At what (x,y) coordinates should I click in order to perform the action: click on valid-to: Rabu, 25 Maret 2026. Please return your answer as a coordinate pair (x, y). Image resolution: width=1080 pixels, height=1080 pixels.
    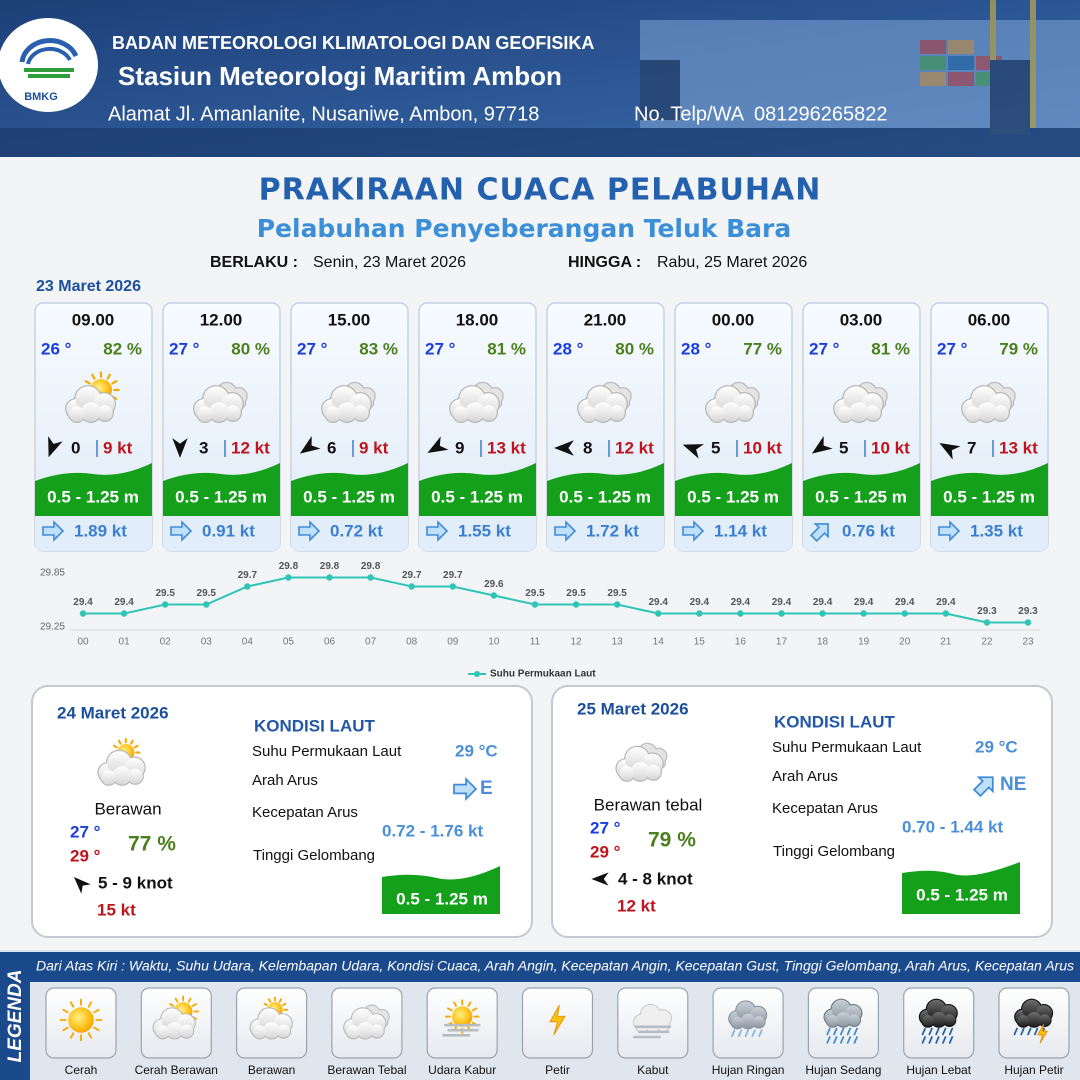
    Looking at the image, I should click on (732, 262).